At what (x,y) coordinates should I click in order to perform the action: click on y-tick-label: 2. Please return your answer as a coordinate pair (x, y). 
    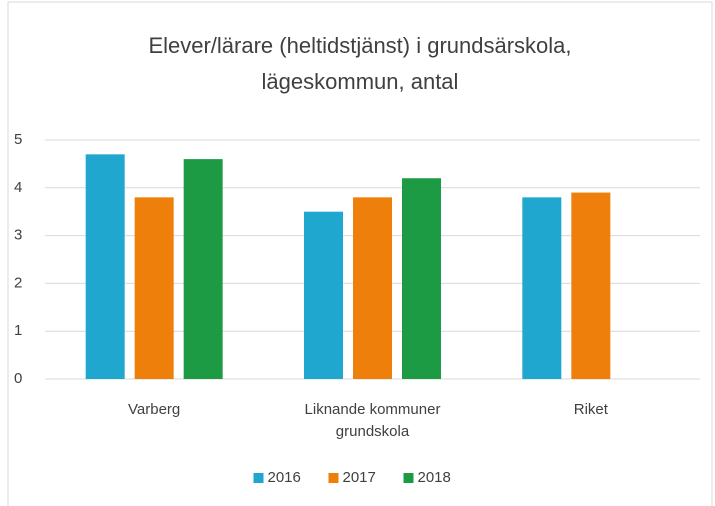
    Looking at the image, I should click on (18, 282).